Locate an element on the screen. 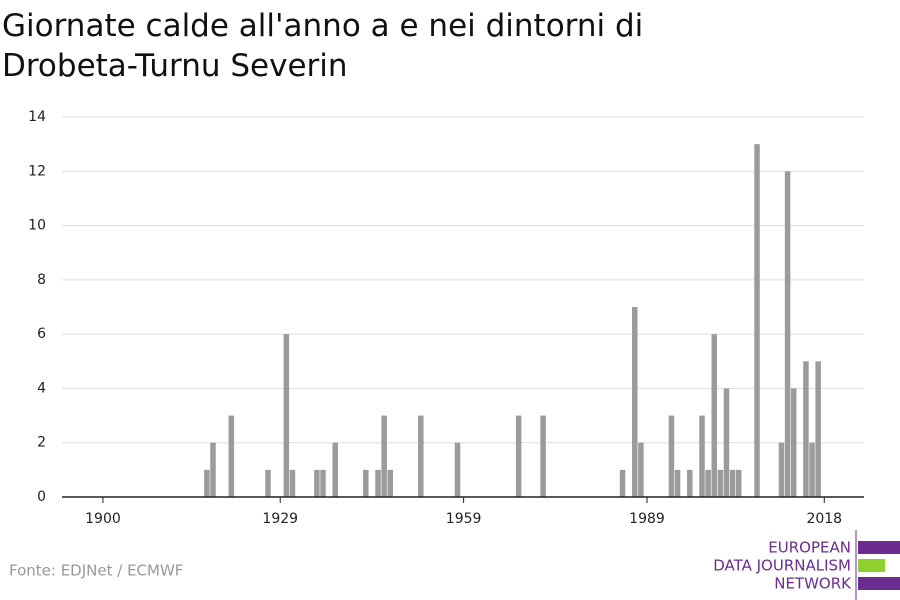 This screenshot has height=600, width=900. y-tick-label: 14 is located at coordinates (37, 117).